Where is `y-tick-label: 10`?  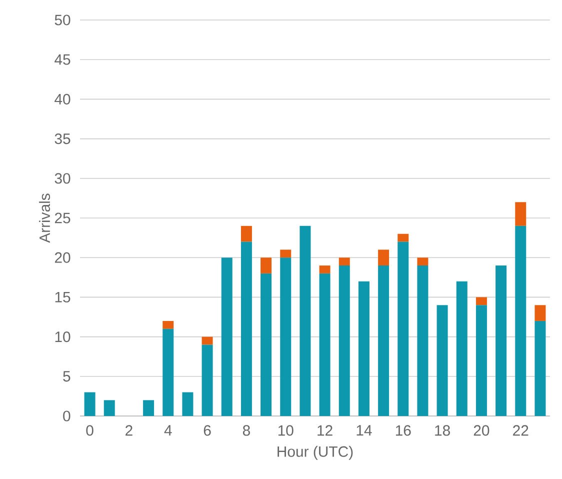 y-tick-label: 10 is located at coordinates (62, 337).